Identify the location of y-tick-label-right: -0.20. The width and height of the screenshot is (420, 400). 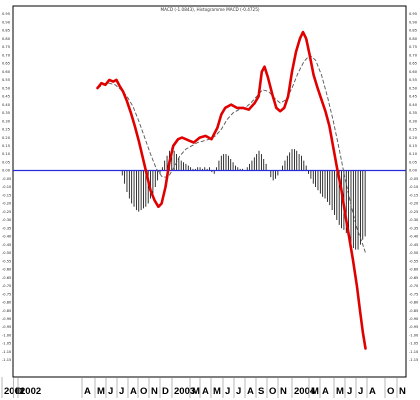
(414, 204).